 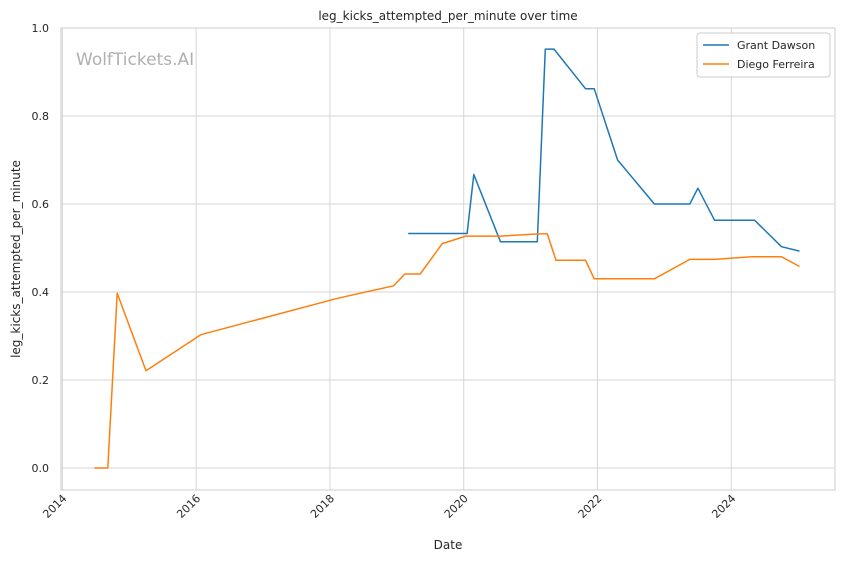 I want to click on legend: Grant Dawson Diego Ferreira, so click(x=763, y=55).